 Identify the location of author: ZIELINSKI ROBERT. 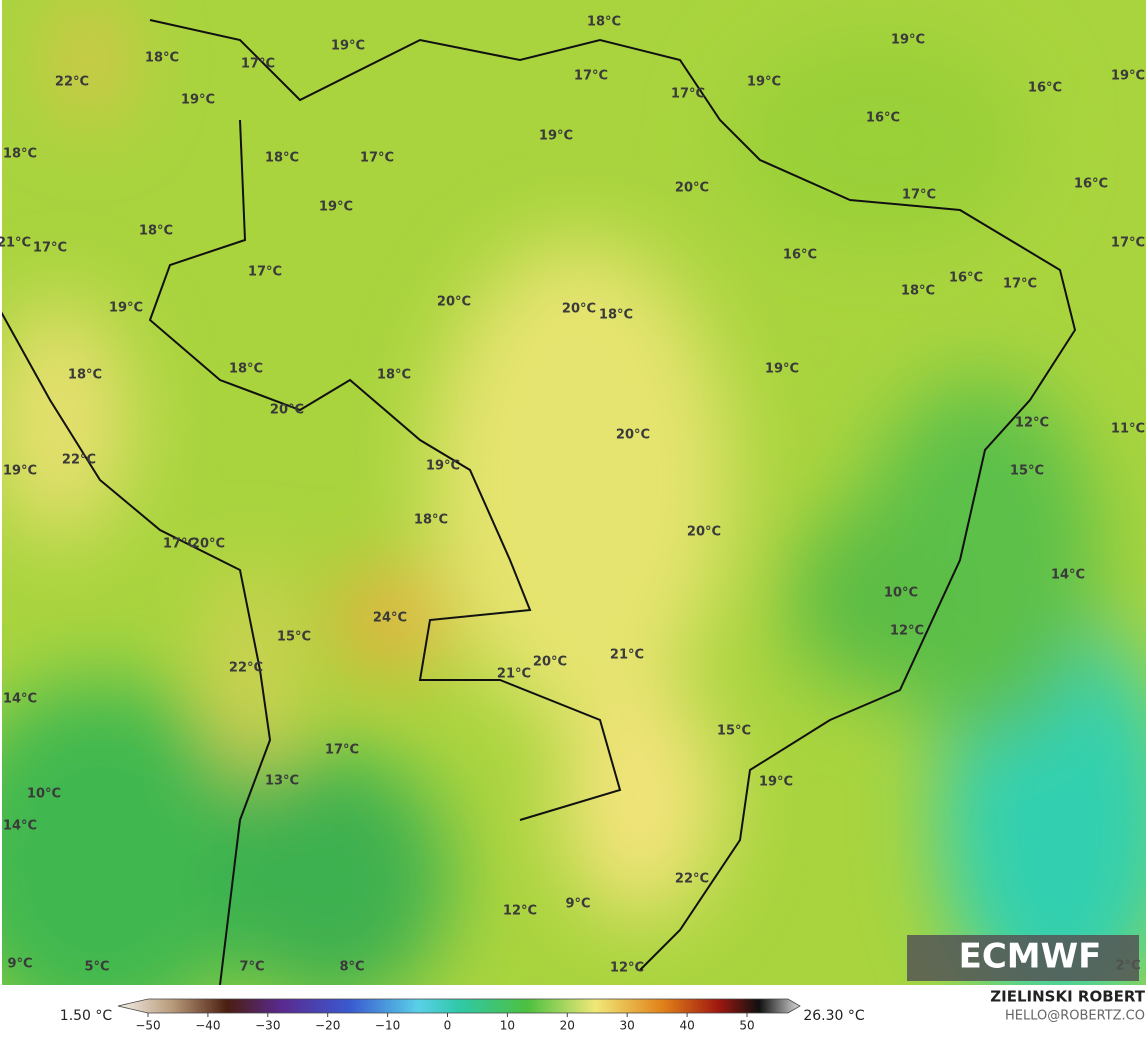
(1067, 997).